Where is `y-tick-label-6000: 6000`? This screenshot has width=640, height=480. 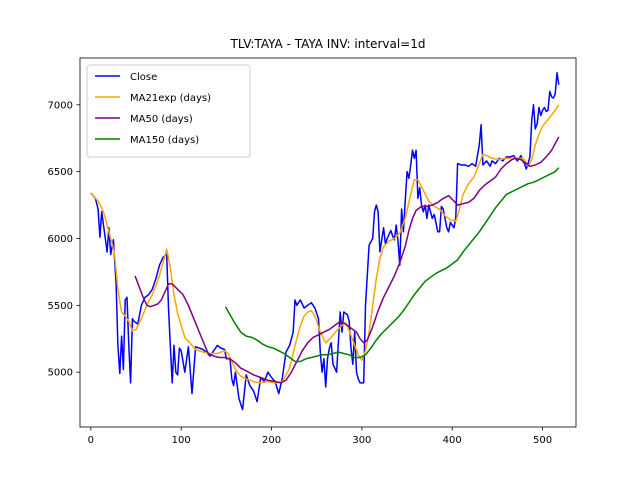 y-tick-label-6000: 6000 is located at coordinates (60, 239).